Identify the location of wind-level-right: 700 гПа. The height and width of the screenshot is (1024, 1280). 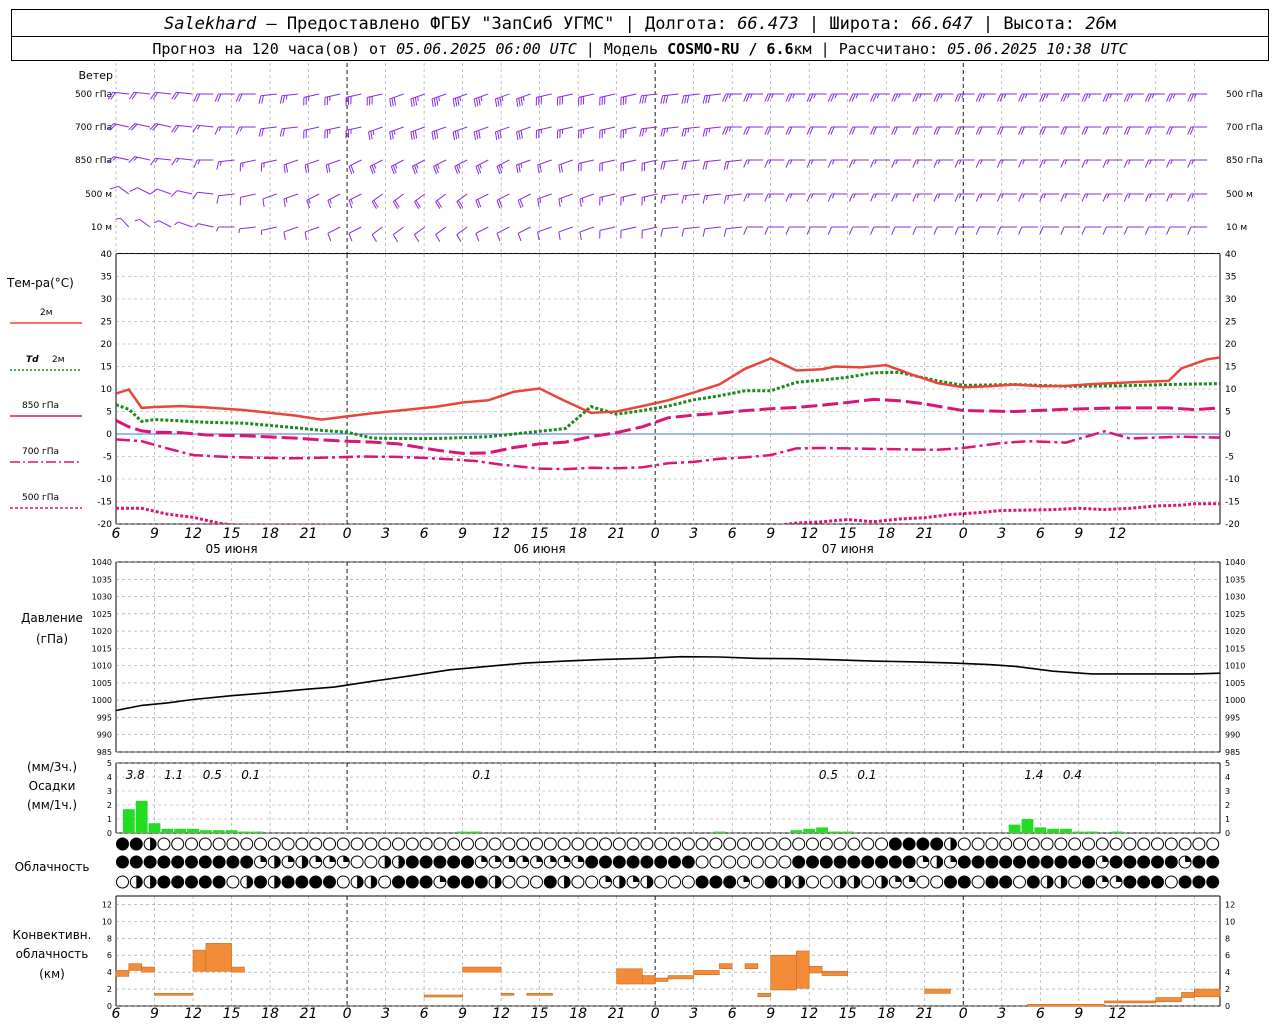
(1244, 128).